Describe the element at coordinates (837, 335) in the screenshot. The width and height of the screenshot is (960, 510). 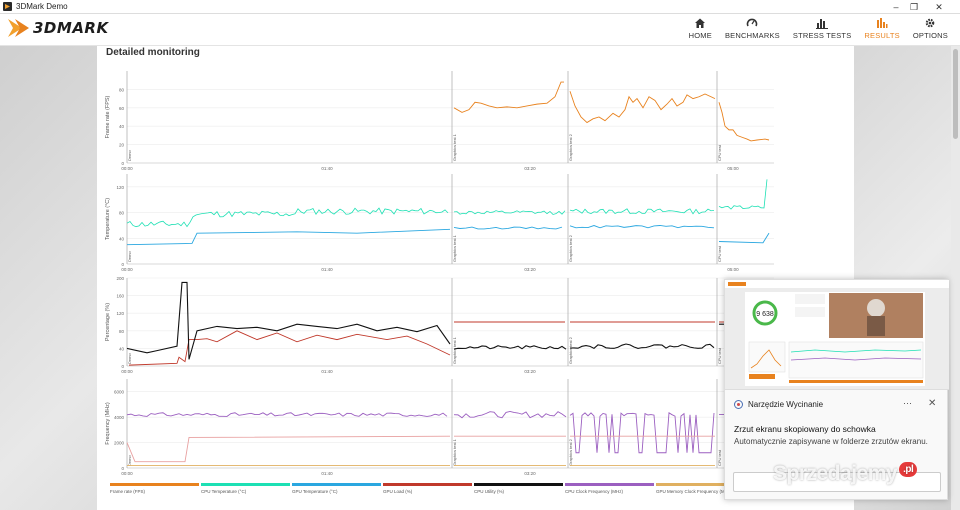
I see `screenshot-preview: 9 638` at that location.